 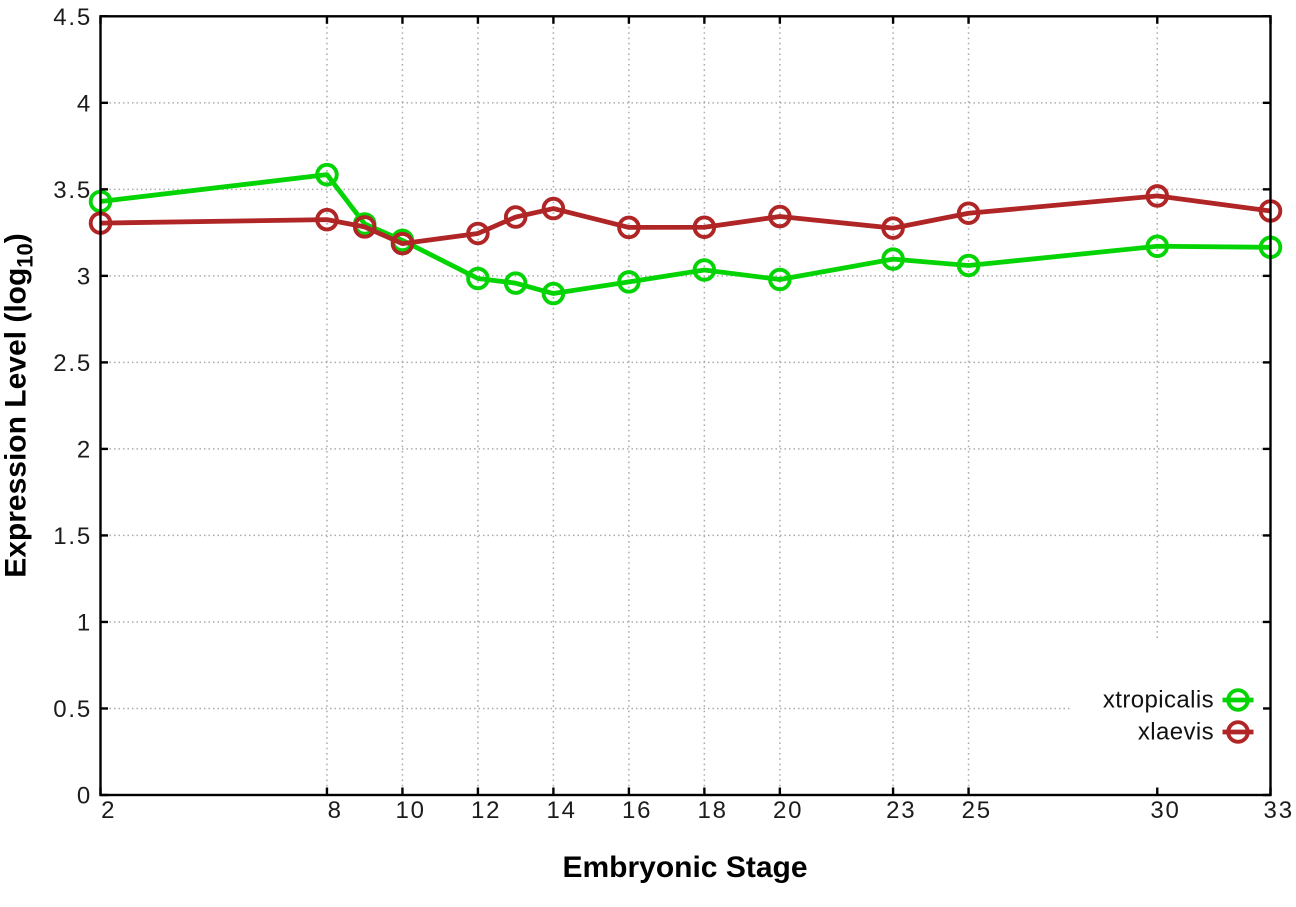 What do you see at coordinates (684, 867) in the screenshot?
I see `svg-text: Embryonic Stage` at bounding box center [684, 867].